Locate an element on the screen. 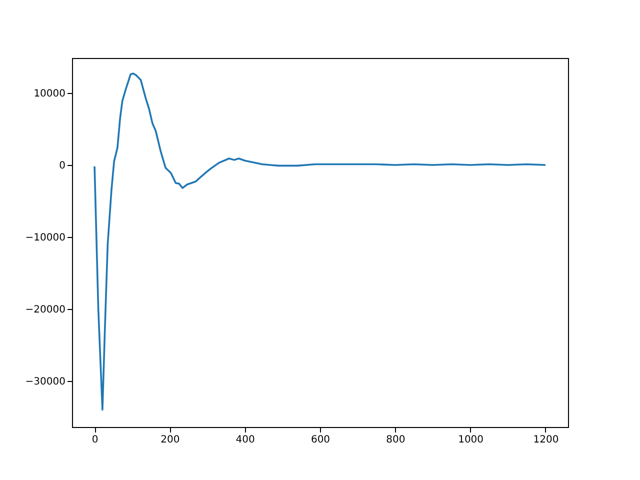 This screenshot has height=480, width=640. x-tick-label: 600 is located at coordinates (320, 440).